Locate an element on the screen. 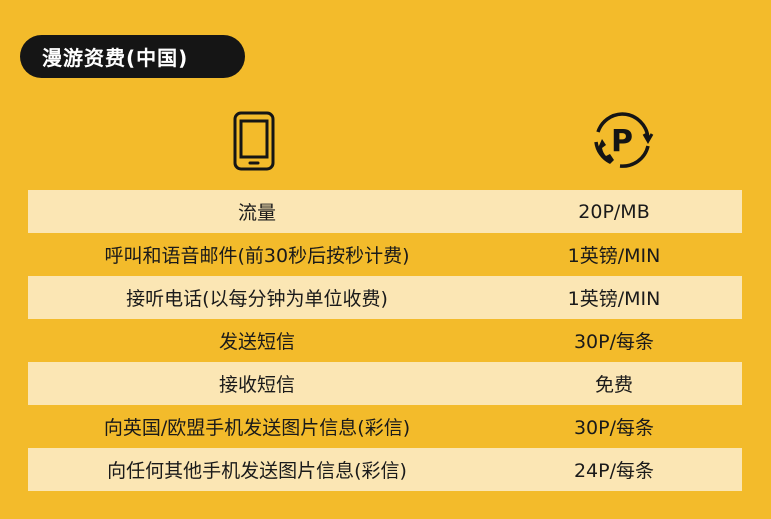 The height and width of the screenshot is (519, 771). table-row: 流量 20P/MB is located at coordinates (385, 211).